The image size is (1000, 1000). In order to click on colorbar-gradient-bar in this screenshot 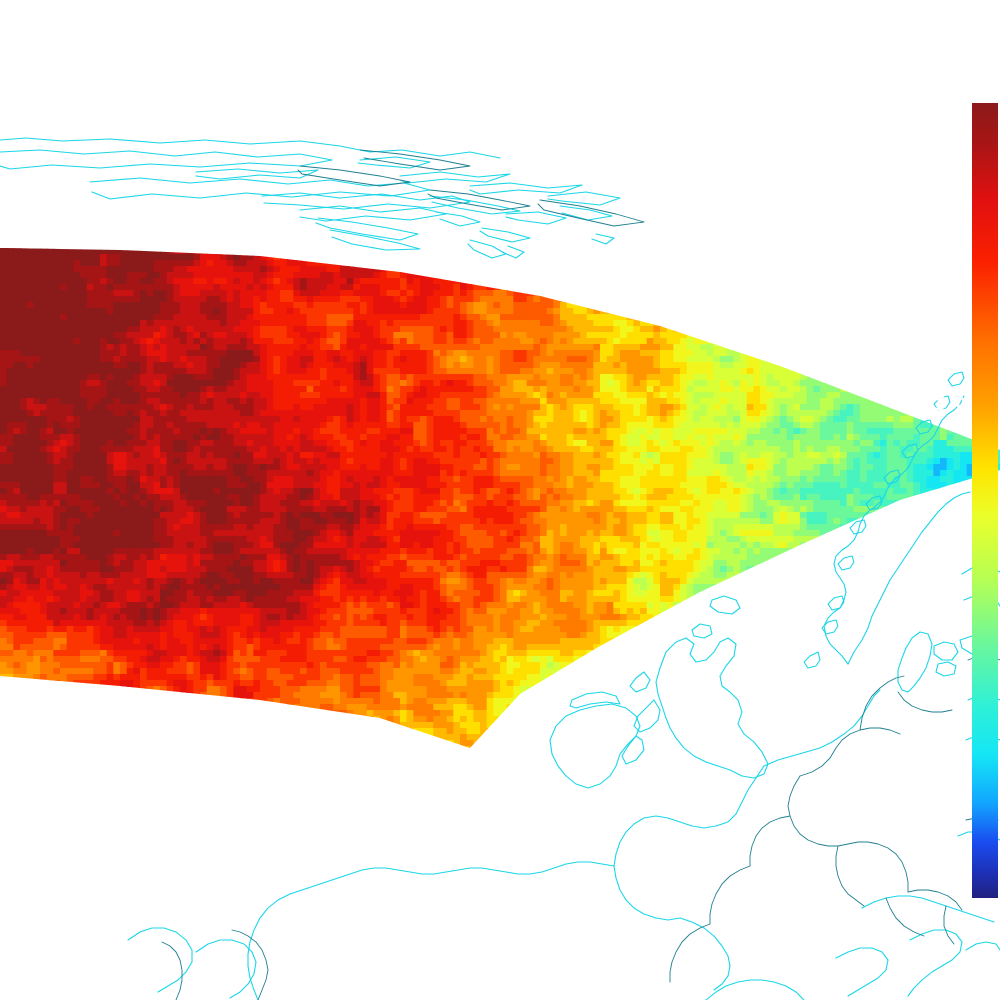, I will do `click(985, 500)`.